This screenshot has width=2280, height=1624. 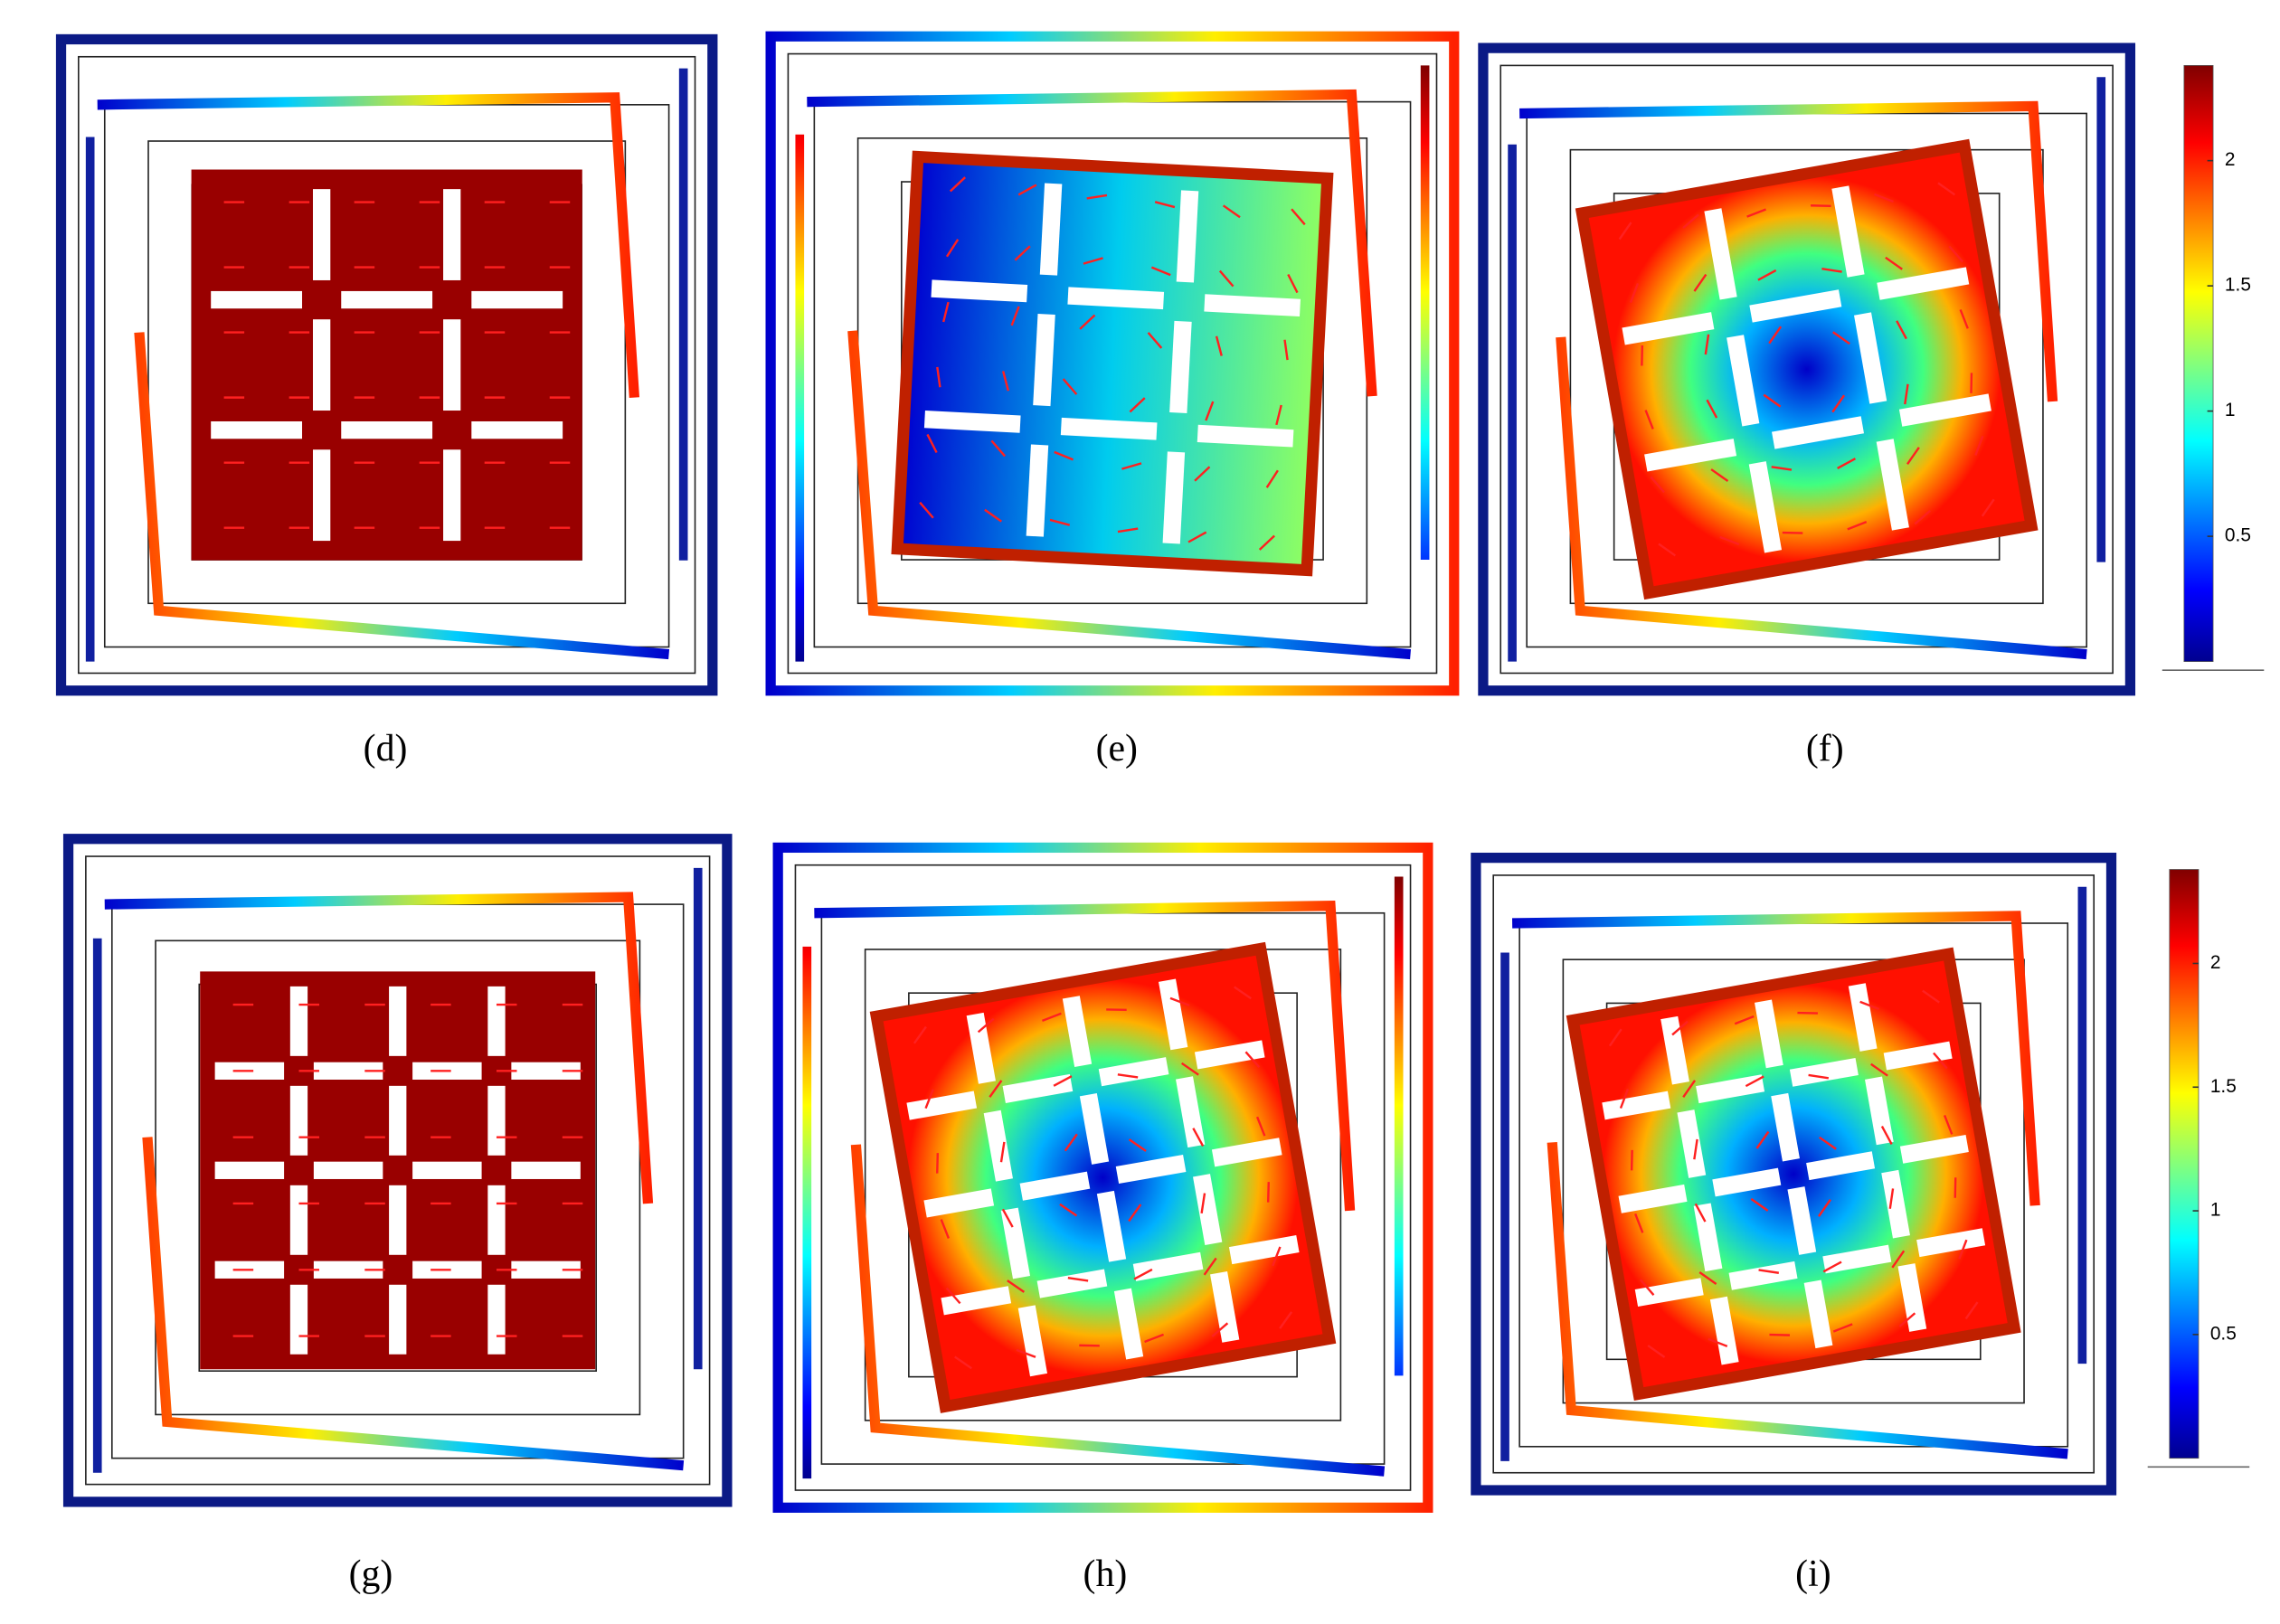 I want to click on colorbar, so click(x=2184, y=1164).